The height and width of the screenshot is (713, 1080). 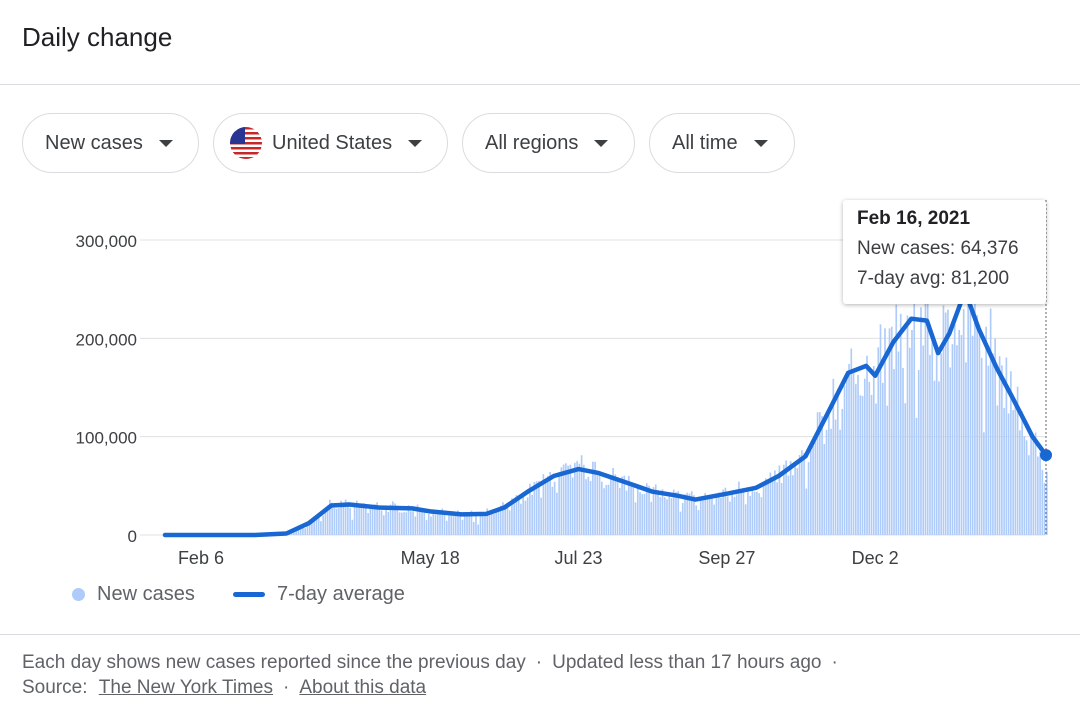 I want to click on country-dropdown: United States, so click(x=330, y=143).